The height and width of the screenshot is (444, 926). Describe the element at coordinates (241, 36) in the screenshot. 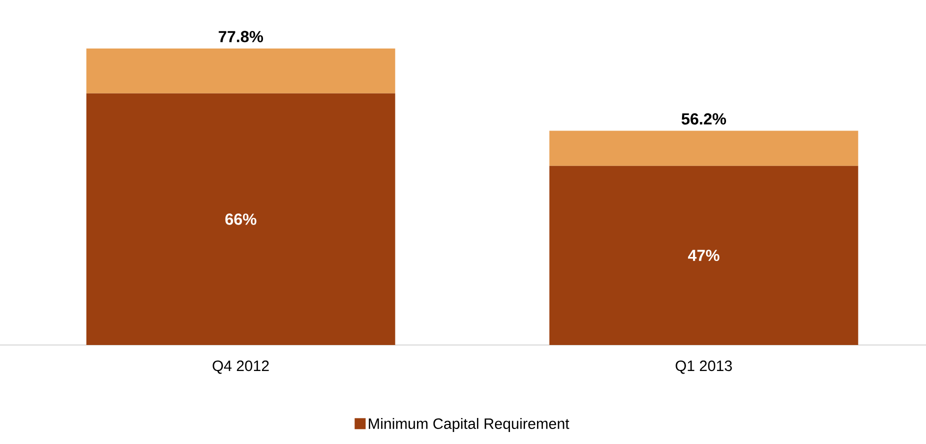

I see `total-label: 77.8%` at that location.